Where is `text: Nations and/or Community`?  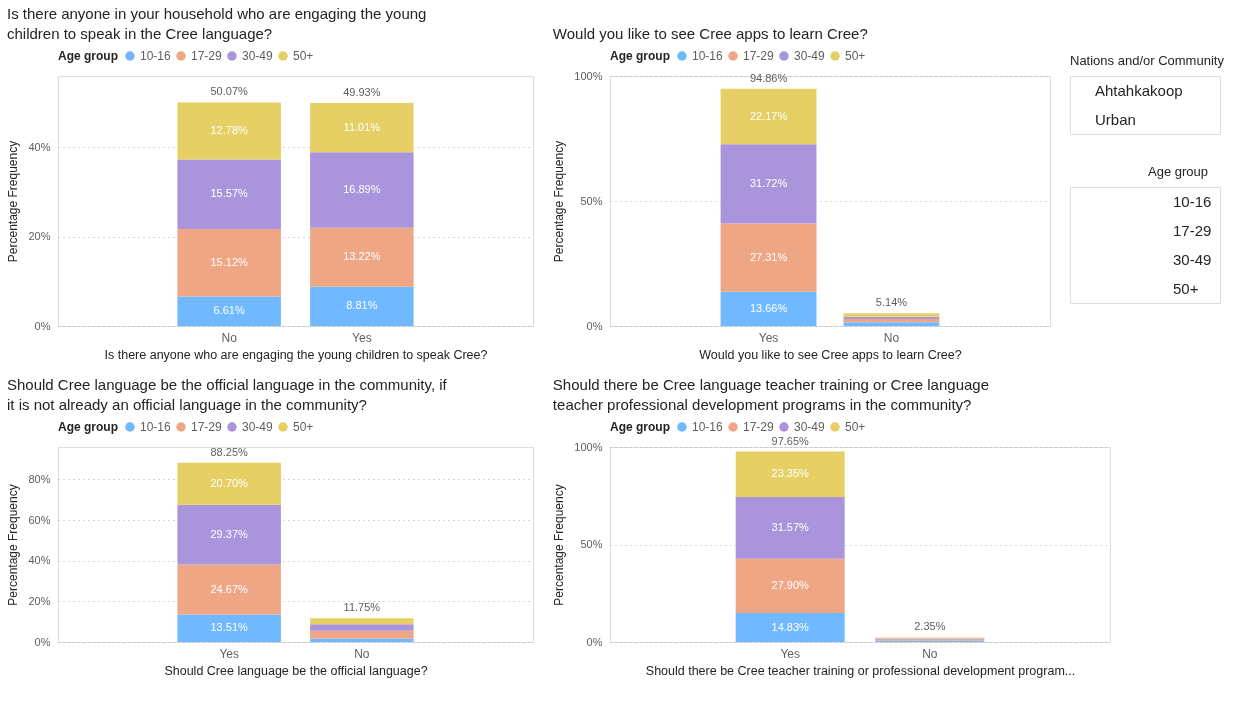
text: Nations and/or Community is located at coordinates (1147, 60).